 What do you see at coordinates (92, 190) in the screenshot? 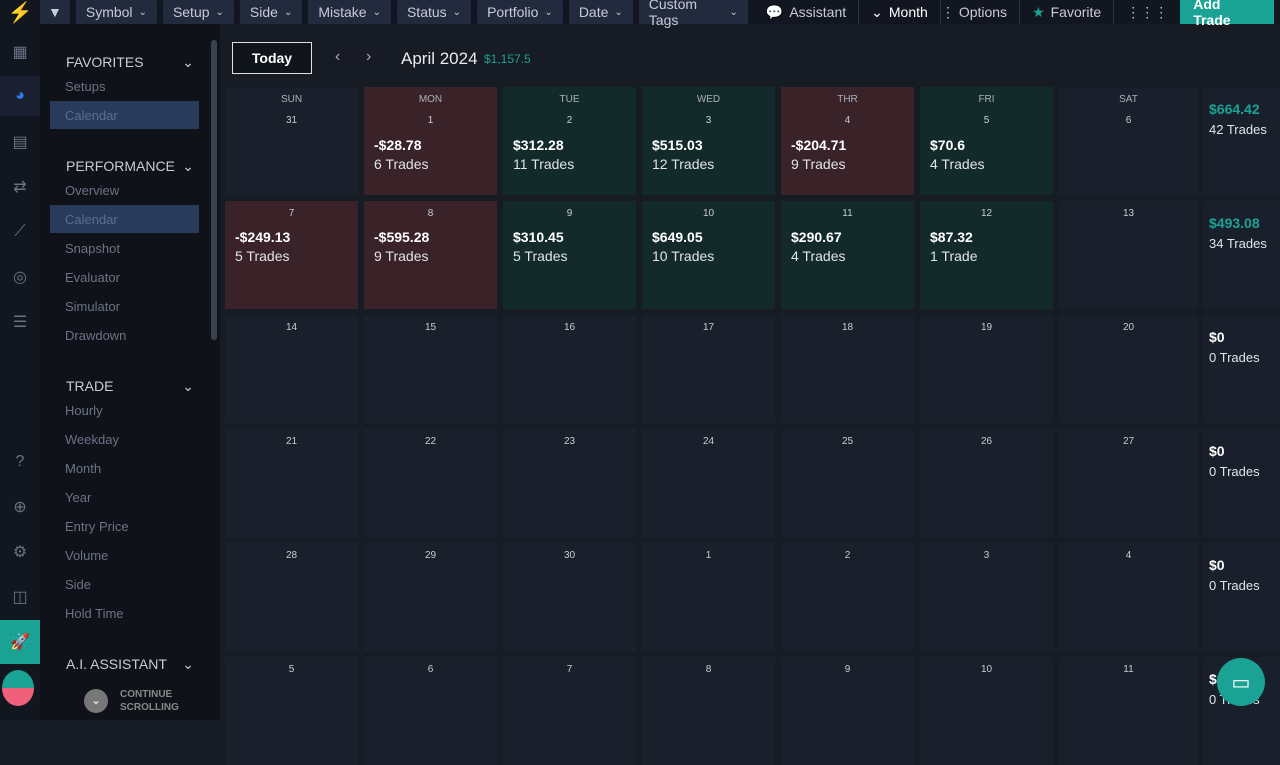
I see `sidebar-item-overview: Overview` at bounding box center [92, 190].